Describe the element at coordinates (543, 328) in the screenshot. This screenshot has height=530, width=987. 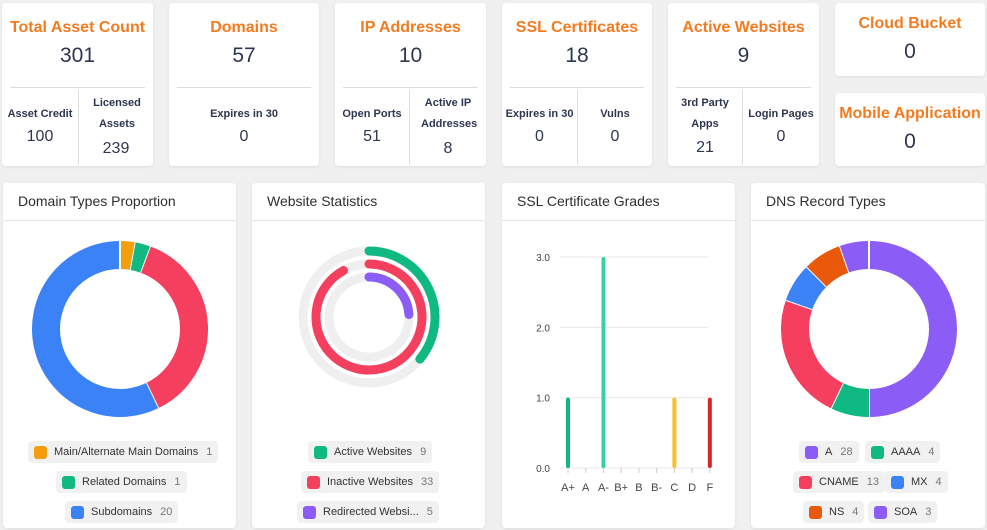
I see `y-tick-label: 2.0` at that location.